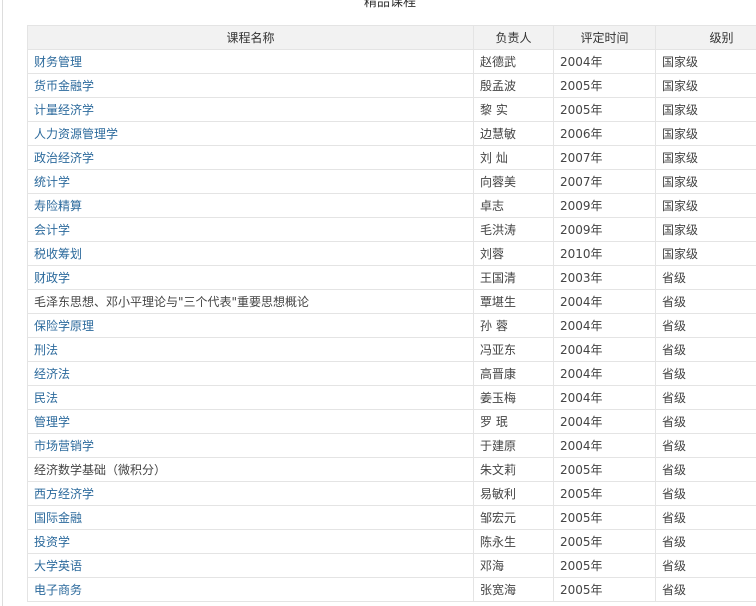 The image size is (756, 606). What do you see at coordinates (513, 445) in the screenshot?
I see `course-lead: 于建原` at bounding box center [513, 445].